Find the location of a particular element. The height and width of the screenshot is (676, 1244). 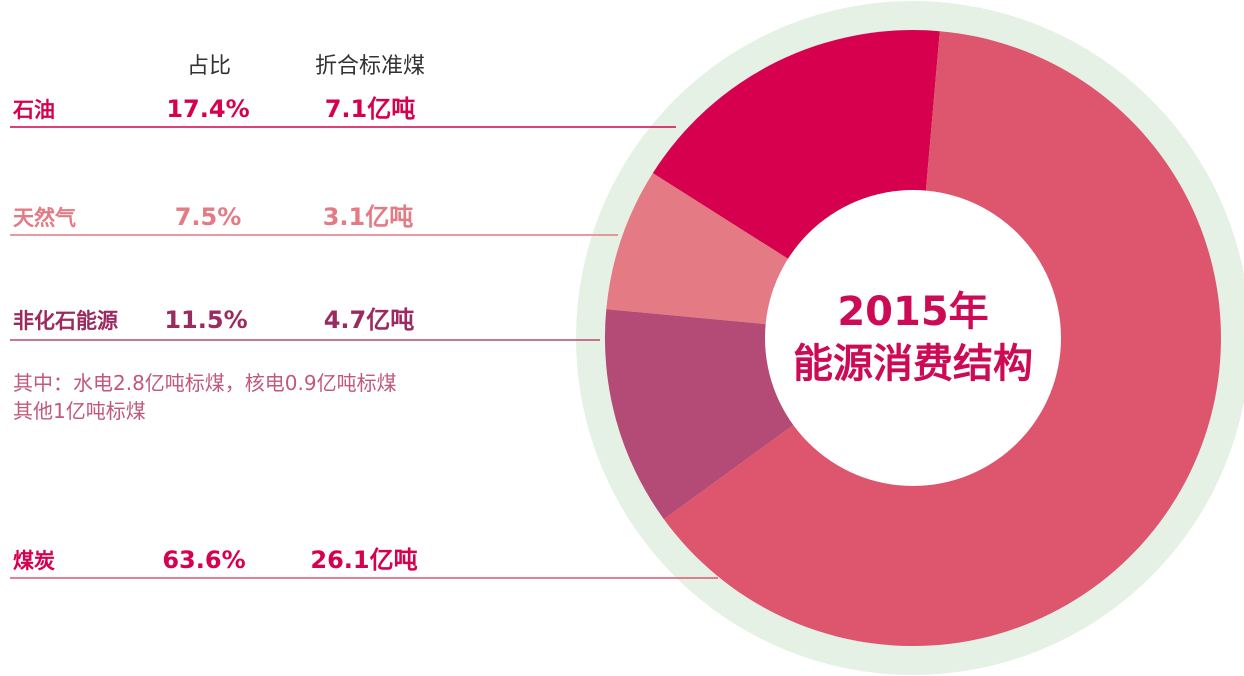

label-oil: 石油 is located at coordinates (33, 110).